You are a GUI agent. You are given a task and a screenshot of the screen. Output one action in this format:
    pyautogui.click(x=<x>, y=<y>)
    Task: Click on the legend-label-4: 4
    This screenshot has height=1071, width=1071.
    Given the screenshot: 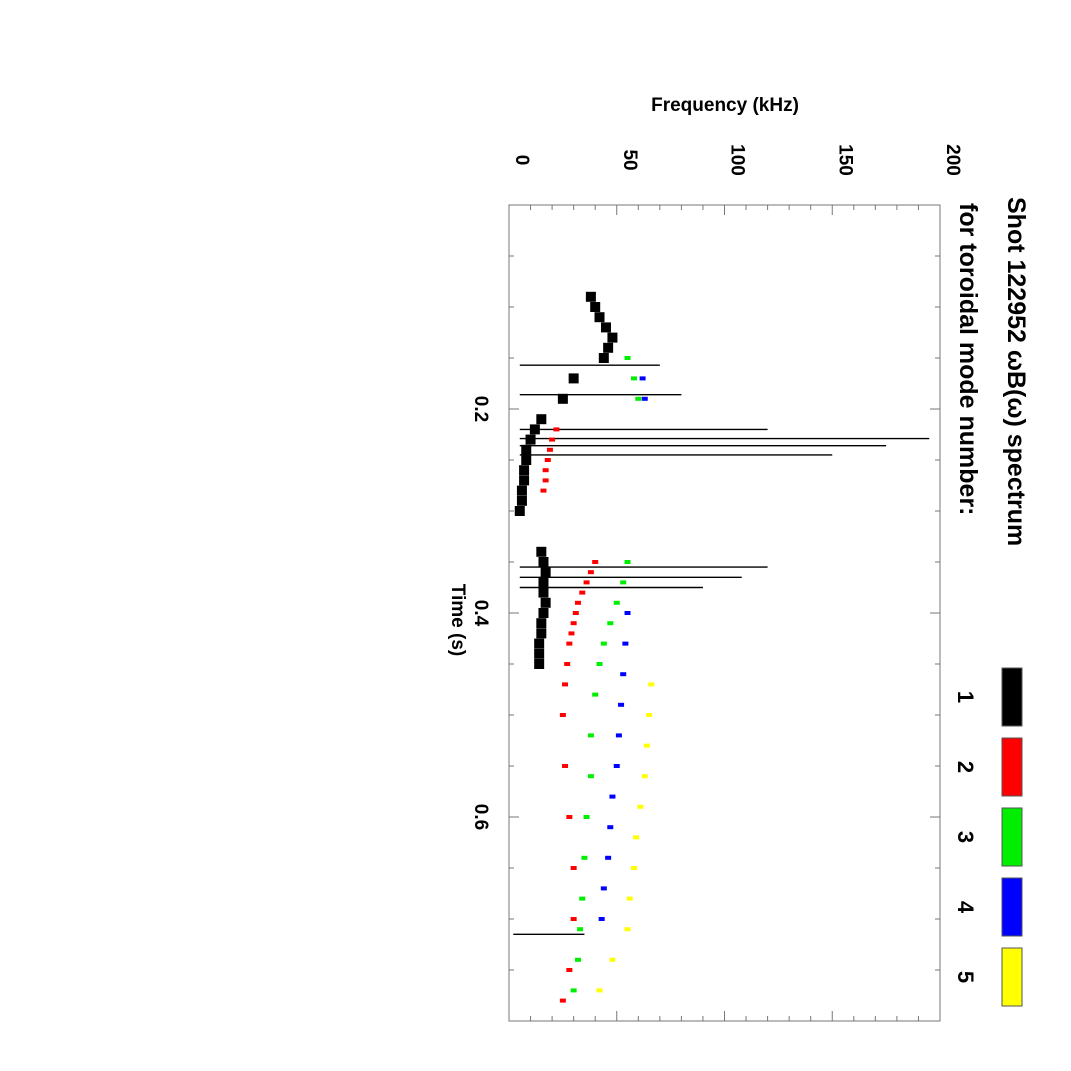 What is the action you would take?
    pyautogui.click(x=965, y=907)
    